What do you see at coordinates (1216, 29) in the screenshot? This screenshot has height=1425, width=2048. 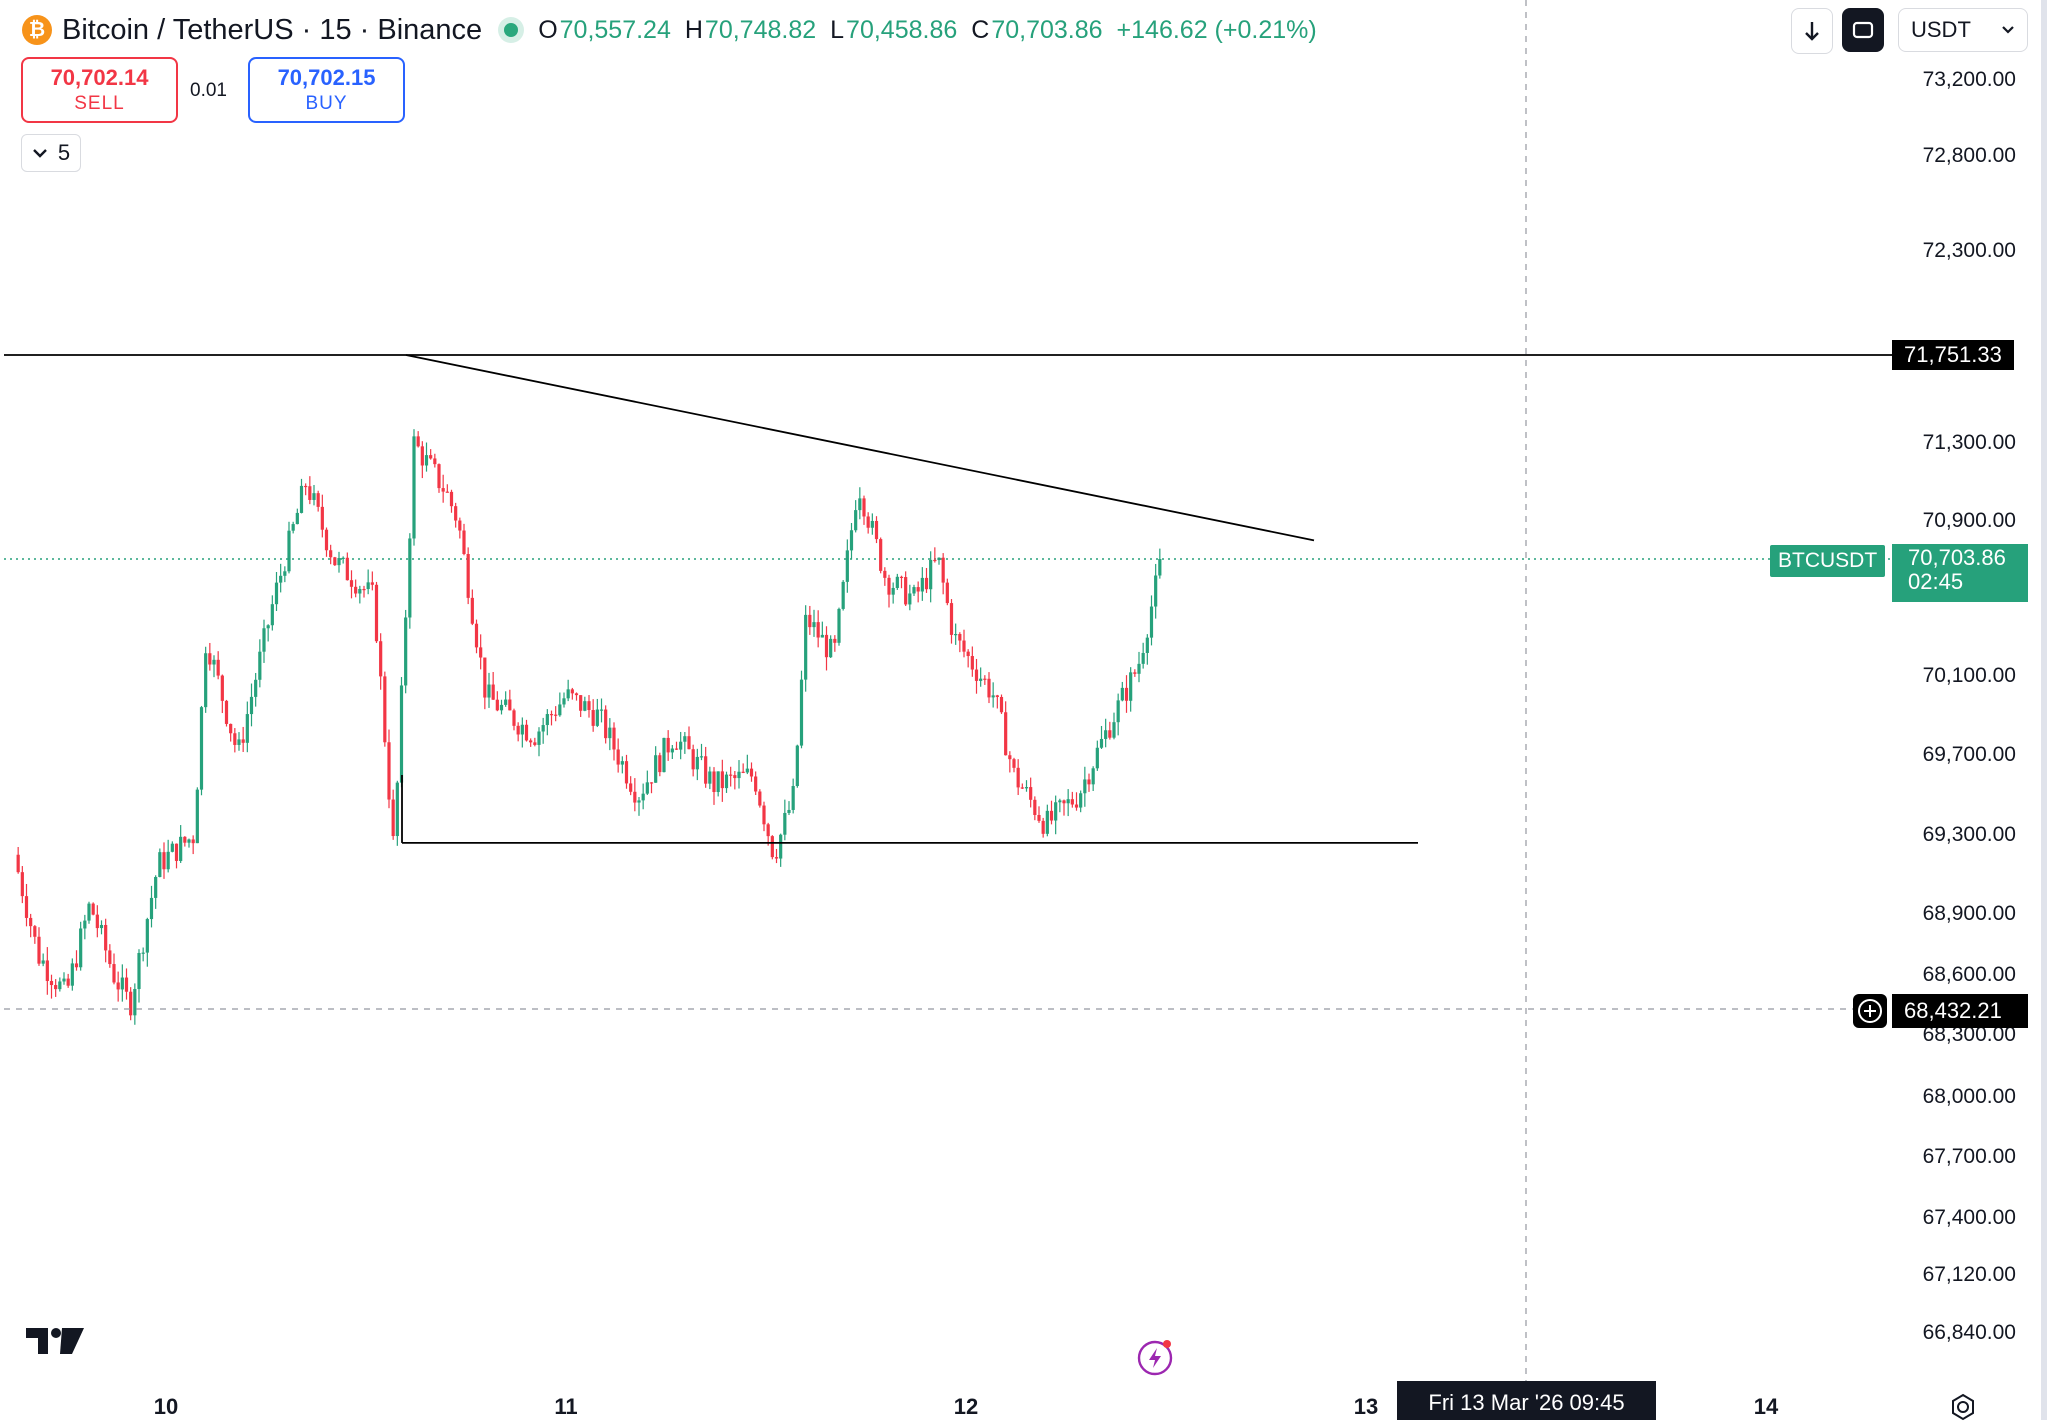 I see `change-value: +146.62 (+0.21%)` at bounding box center [1216, 29].